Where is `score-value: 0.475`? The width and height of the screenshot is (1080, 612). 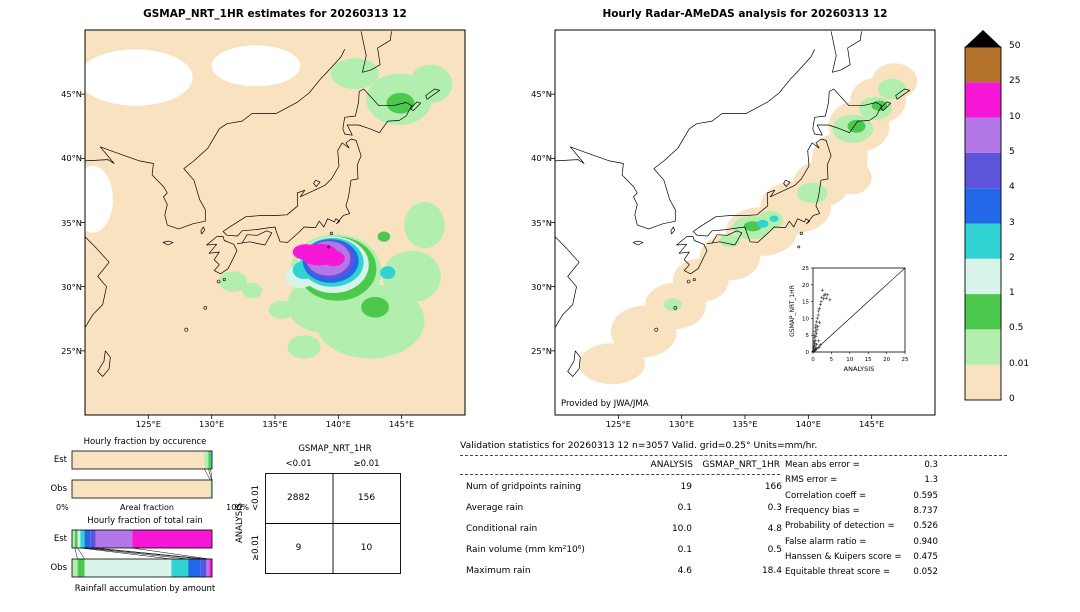 score-value: 0.475 is located at coordinates (925, 556).